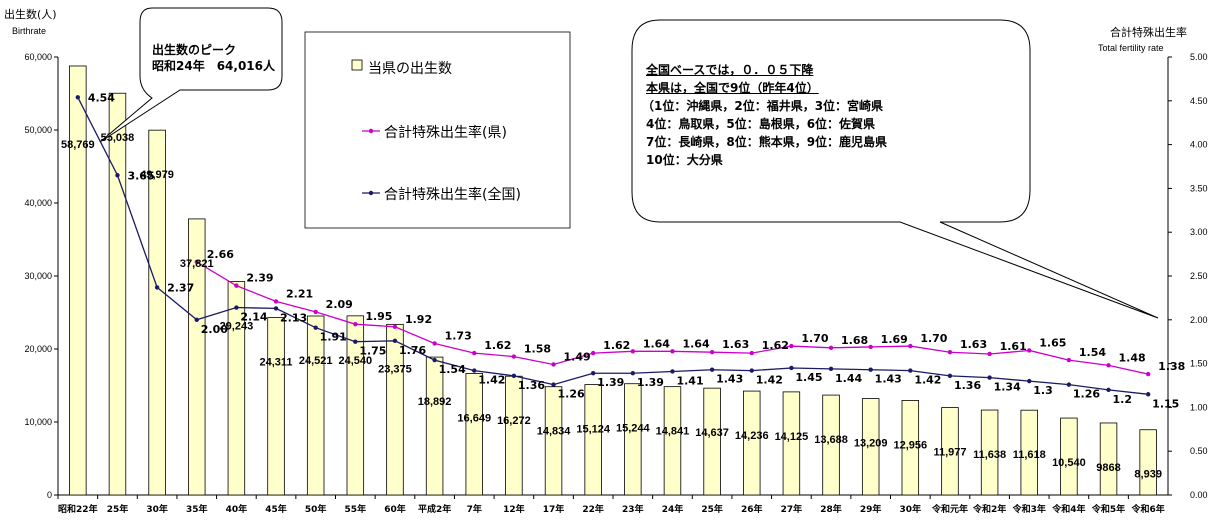  I want to click on pref-rate-label: 1.70, so click(814, 338).